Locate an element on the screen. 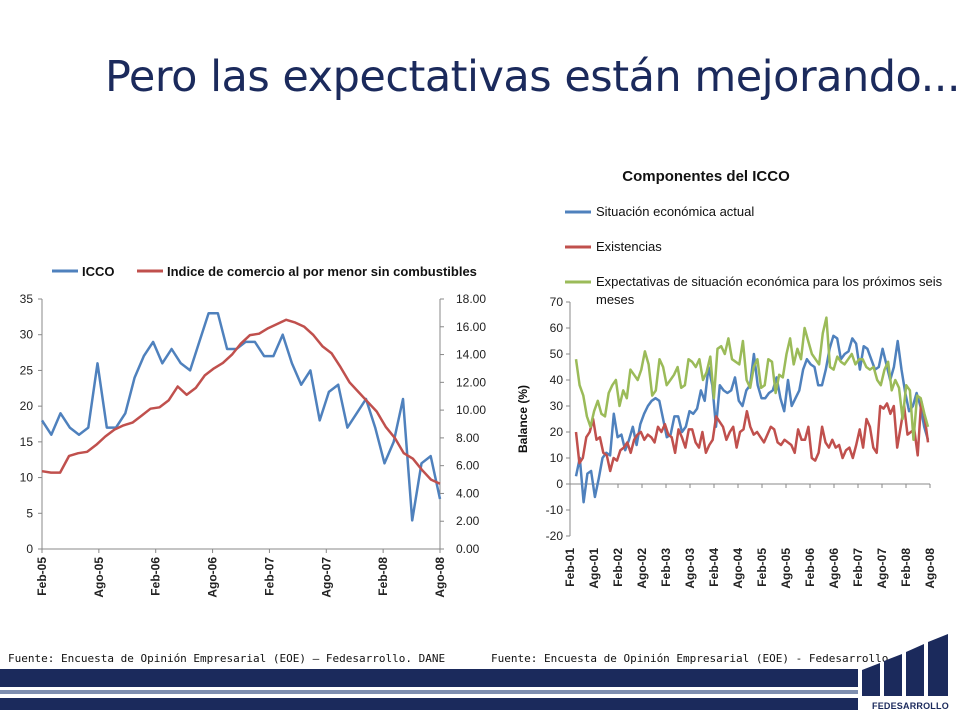  logo-text: FEDESARROLLO is located at coordinates (910, 706).